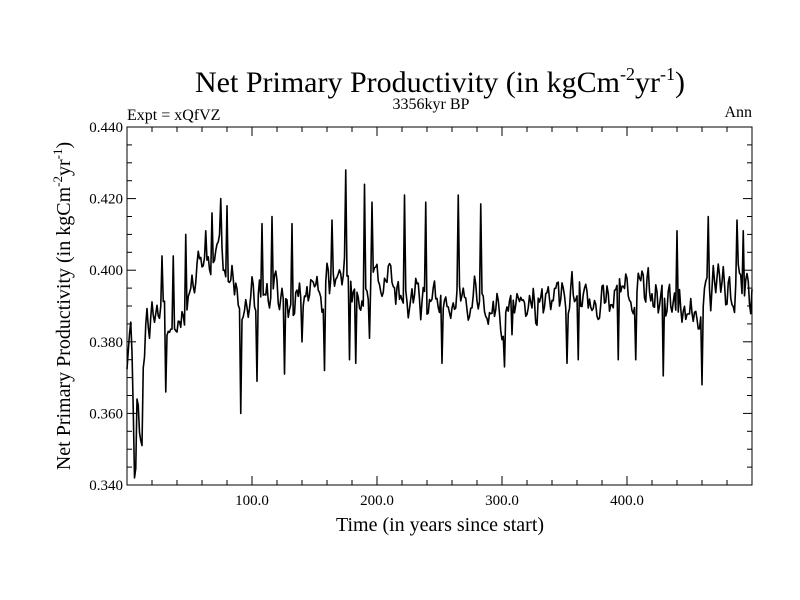 This screenshot has width=800, height=600. Describe the element at coordinates (738, 112) in the screenshot. I see `subtitle-season: Ann` at that location.